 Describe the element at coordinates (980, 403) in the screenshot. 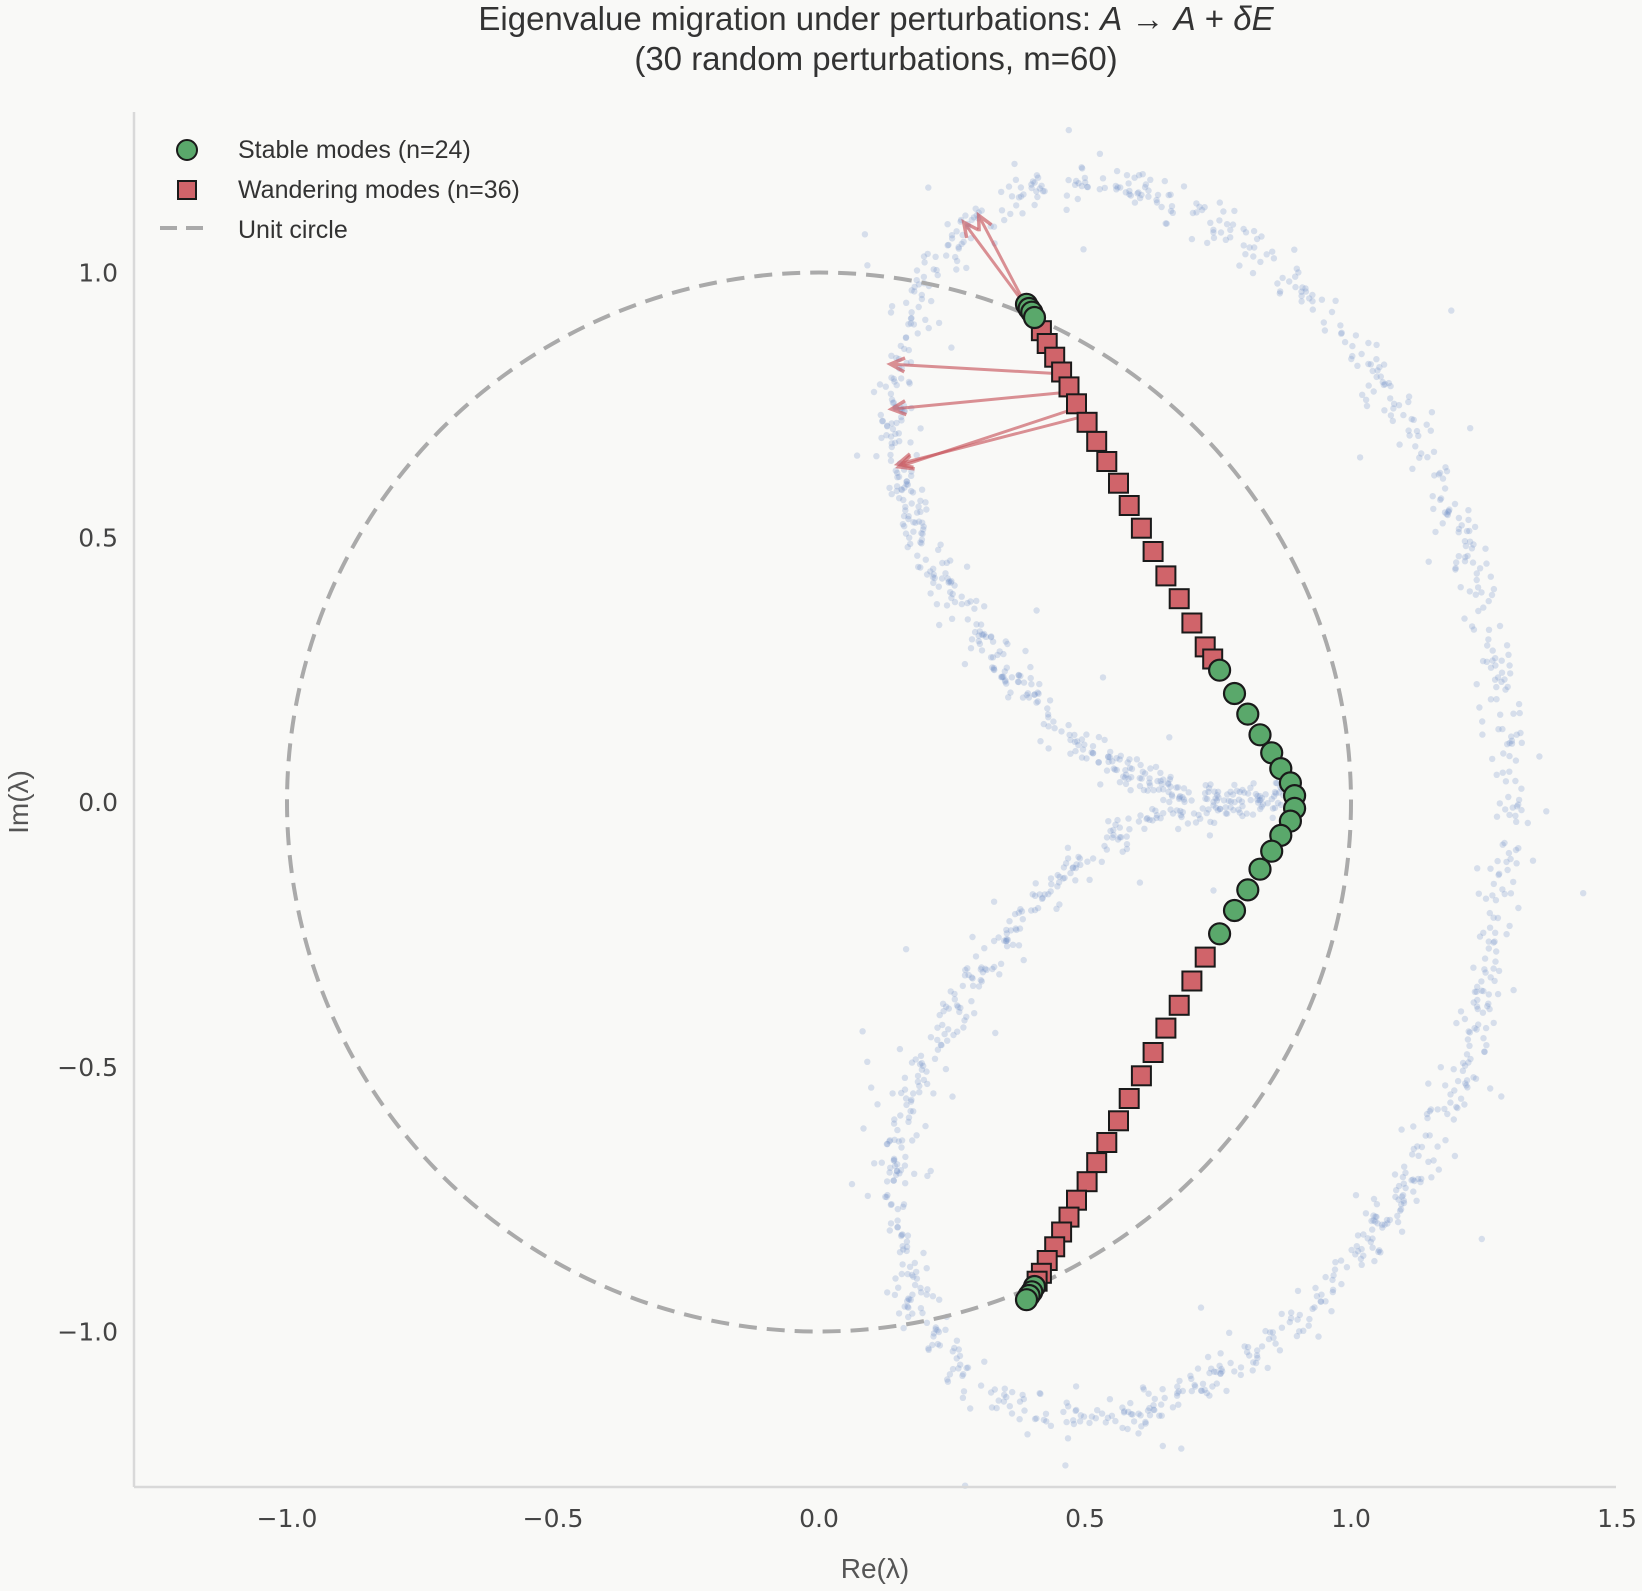

I see `migration-arrow` at that location.